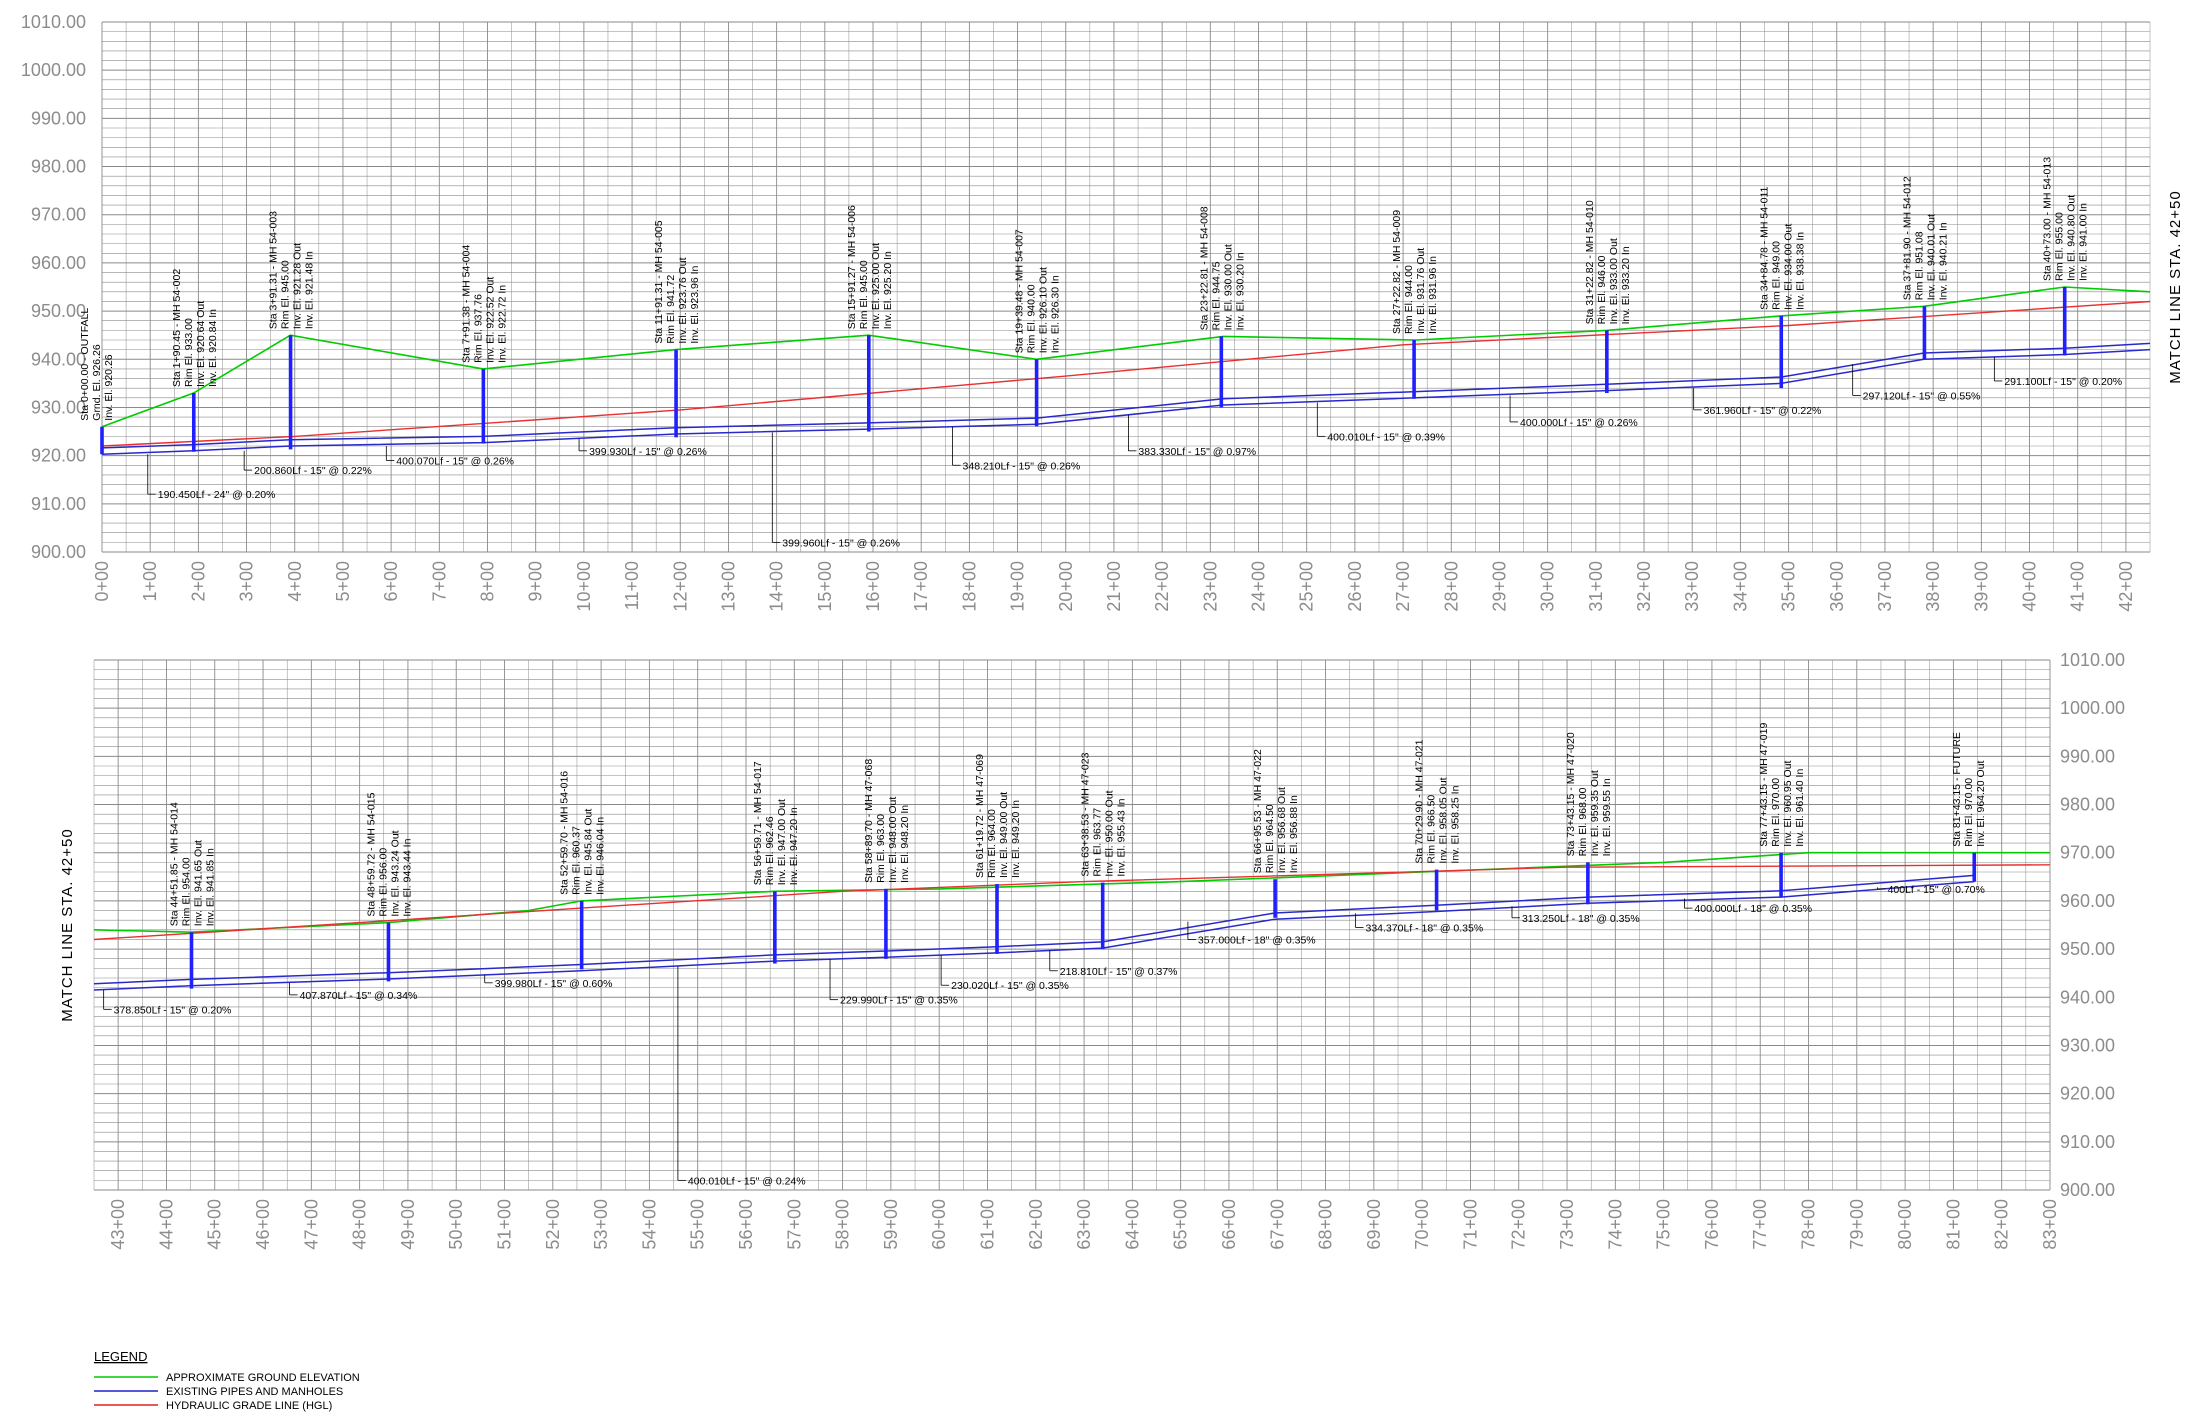 This screenshot has height=1416, width=2189. Describe the element at coordinates (198, 883) in the screenshot. I see `manhole-callout-text: Inv. El. 941.65 Out` at that location.